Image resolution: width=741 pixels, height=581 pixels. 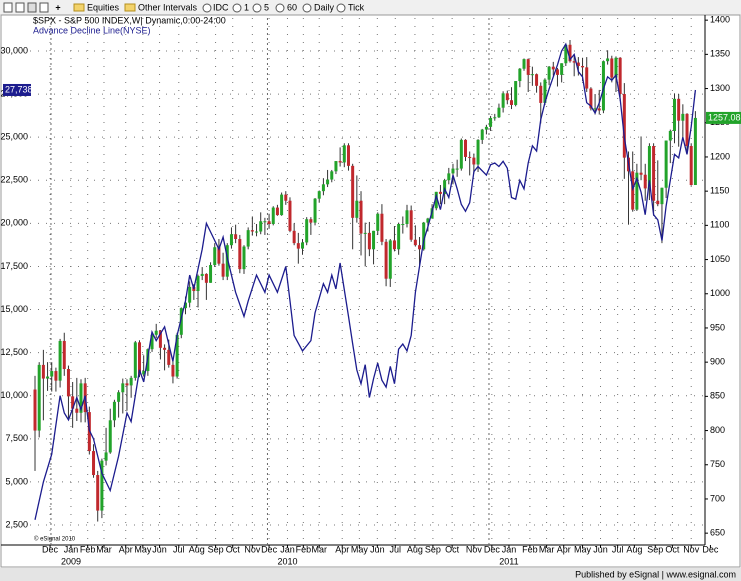 I want to click on y-tick-label: 10,000, so click(x=14, y=395).